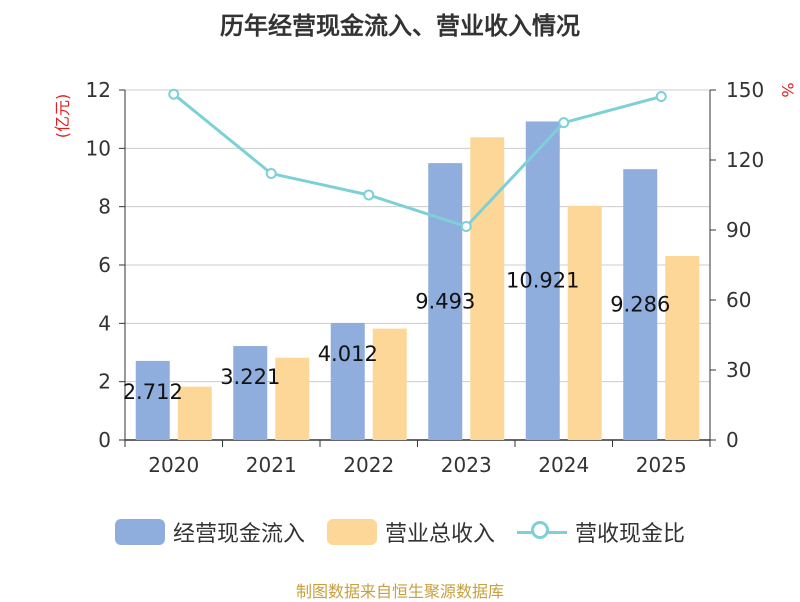 This screenshot has height=602, width=800. What do you see at coordinates (250, 377) in the screenshot?
I see `data-label-cash-inflow: 3.221` at bounding box center [250, 377].